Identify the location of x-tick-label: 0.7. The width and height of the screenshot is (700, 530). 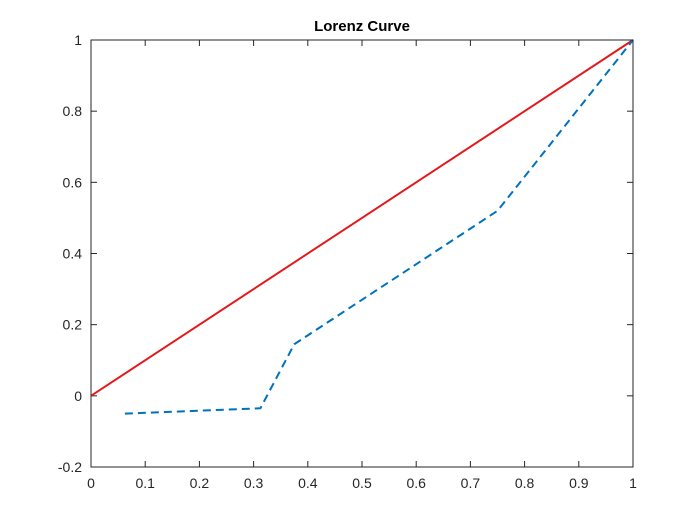
(471, 483).